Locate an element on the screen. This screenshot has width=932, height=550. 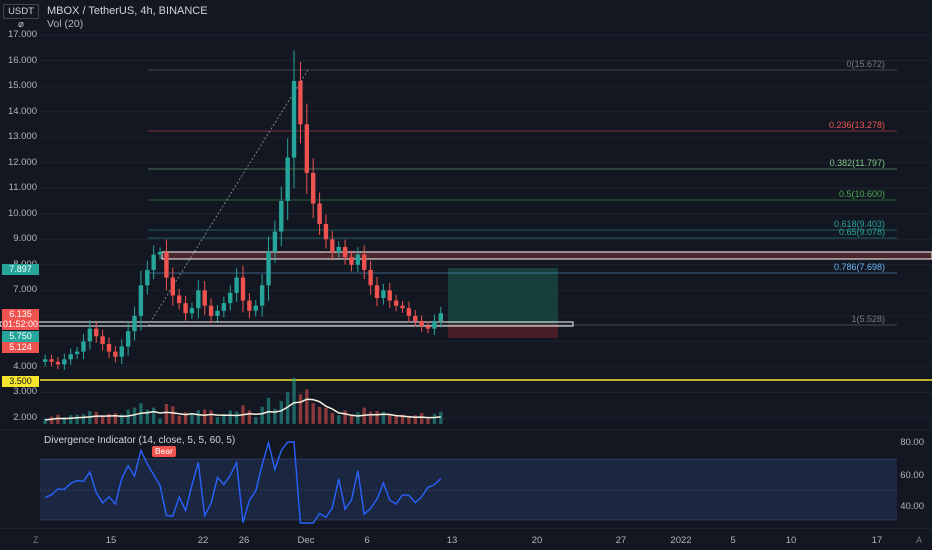
fib-level-label: 0.786(7.698) is located at coordinates (859, 267).